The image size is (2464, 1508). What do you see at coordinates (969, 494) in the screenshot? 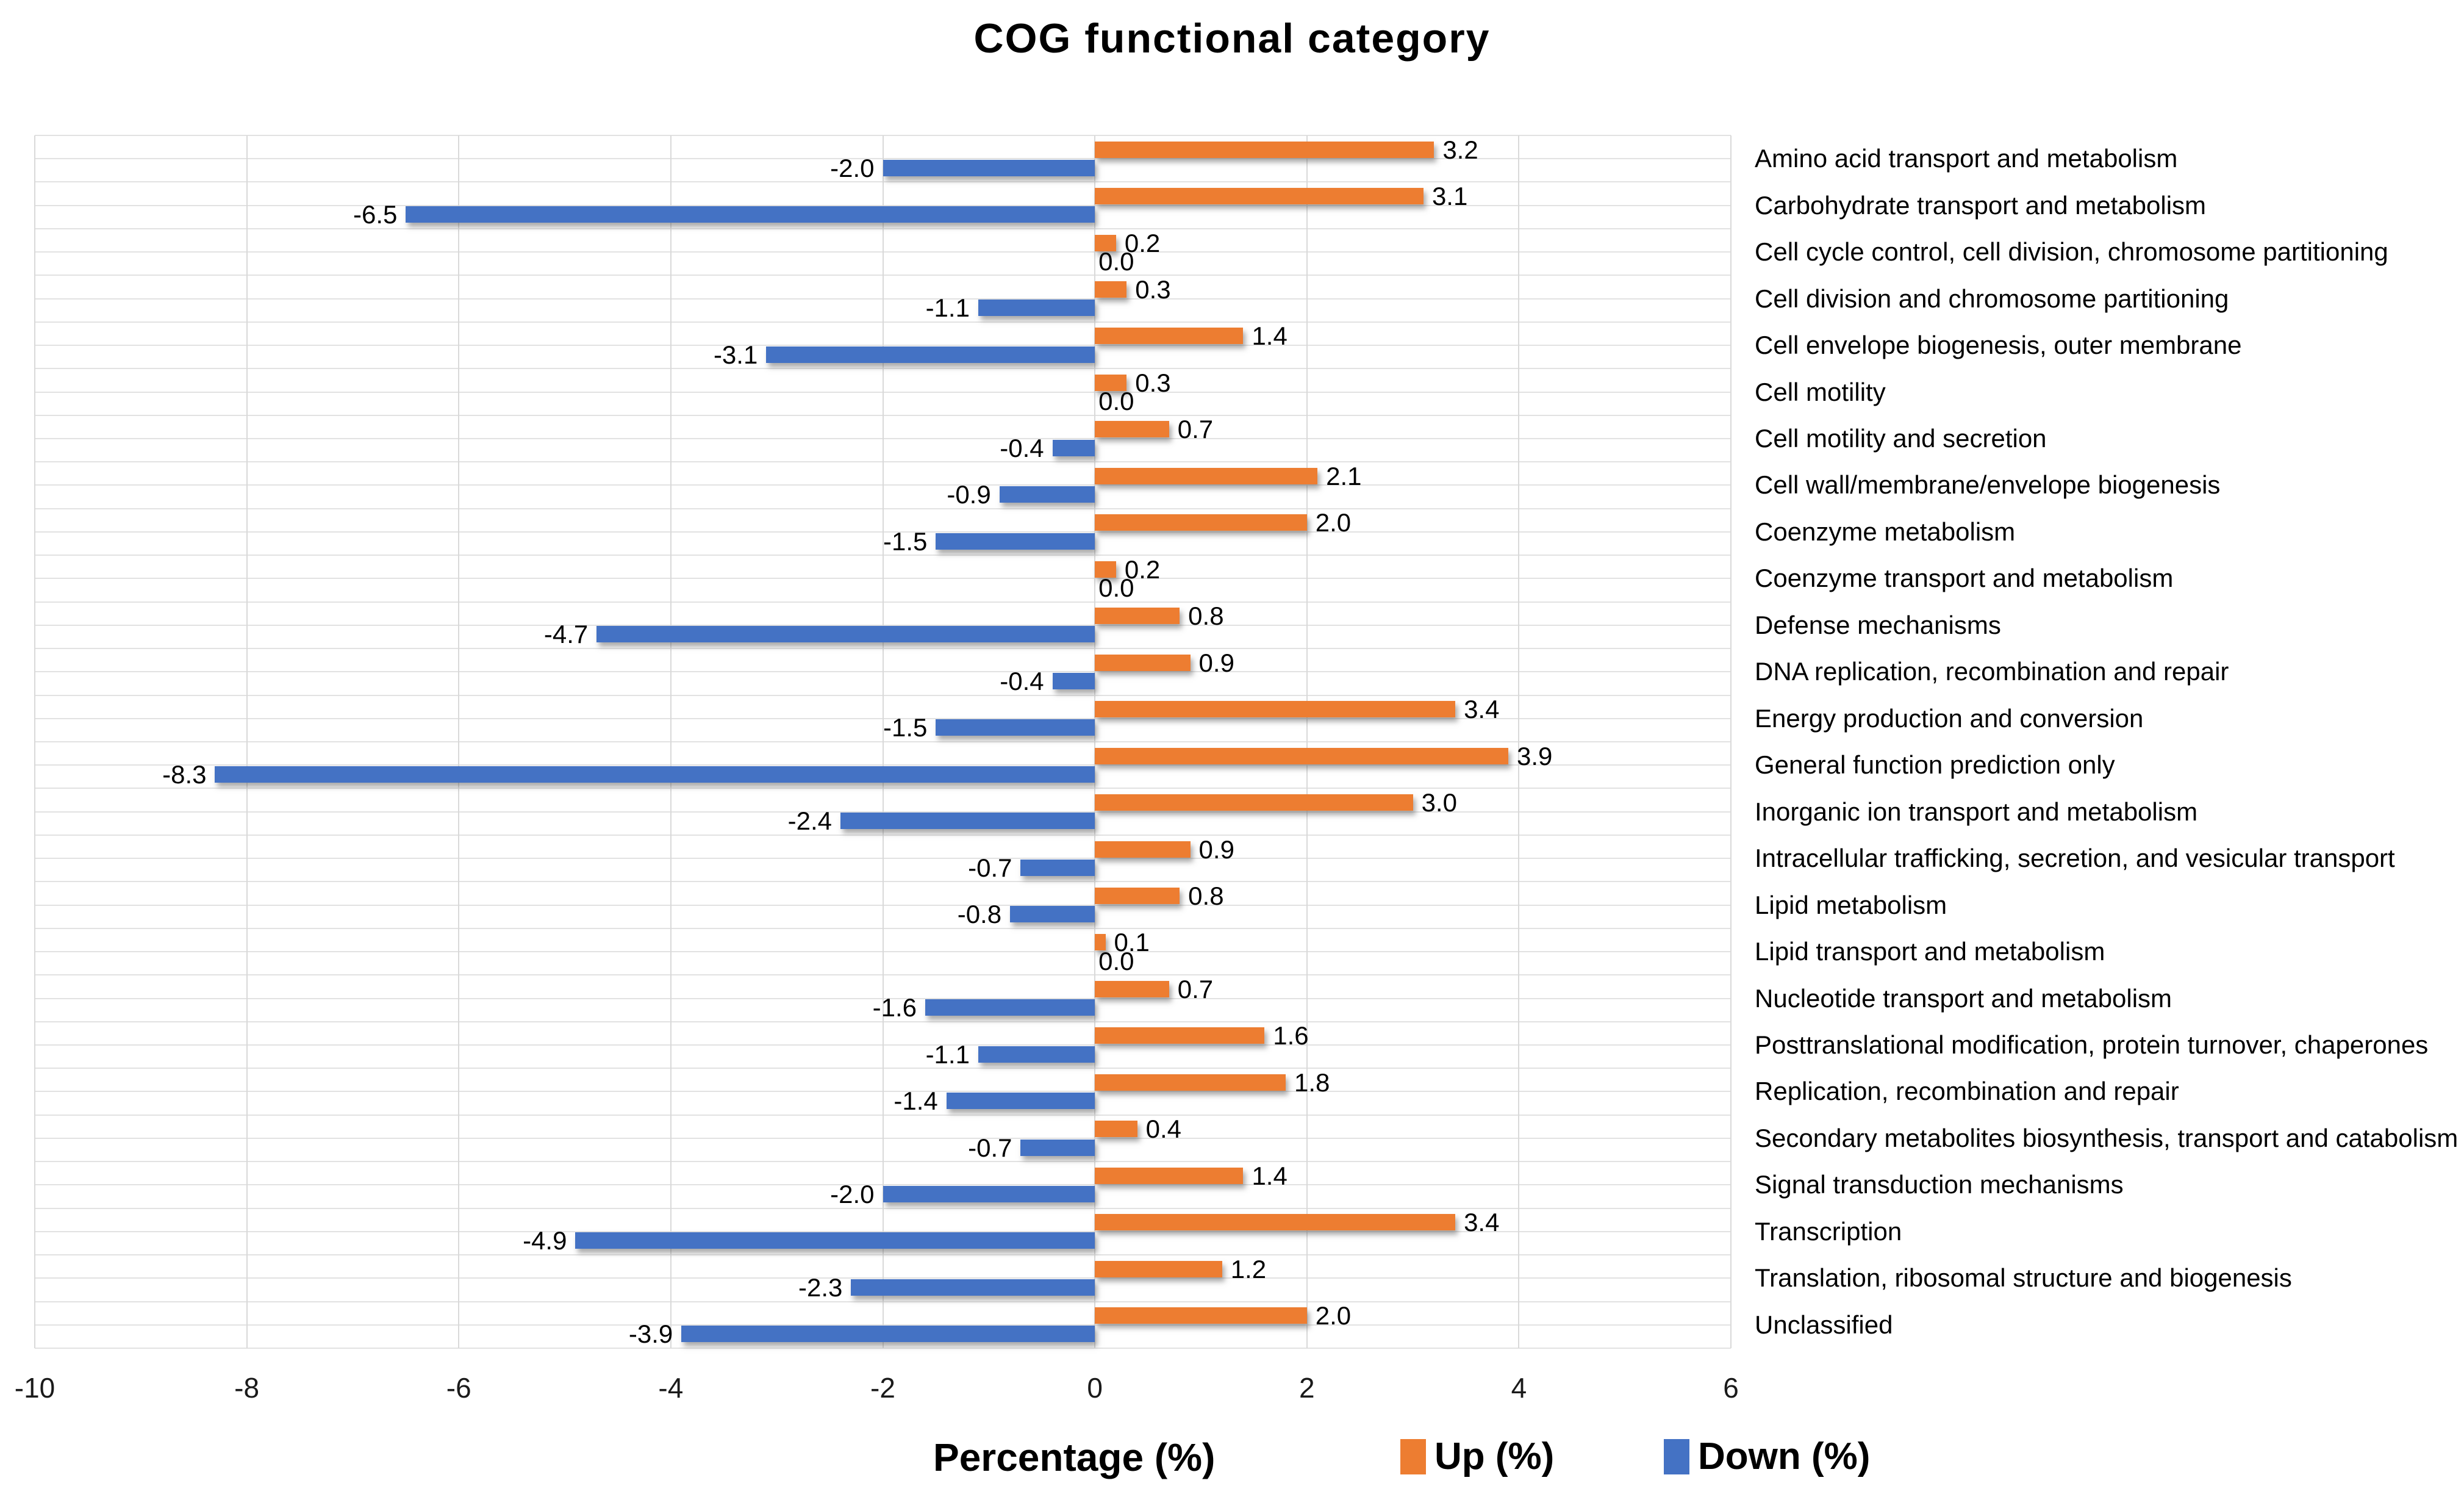
I see `down-value-label: -0.9` at bounding box center [969, 494].